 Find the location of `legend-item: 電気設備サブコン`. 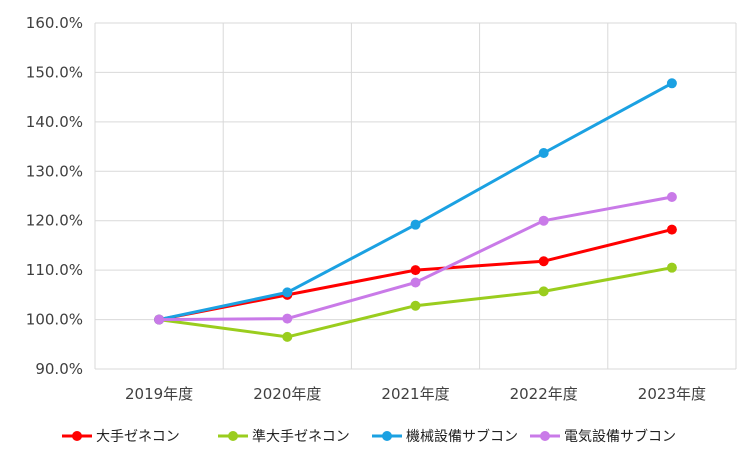

legend-item: 電気設備サブコン is located at coordinates (603, 436).